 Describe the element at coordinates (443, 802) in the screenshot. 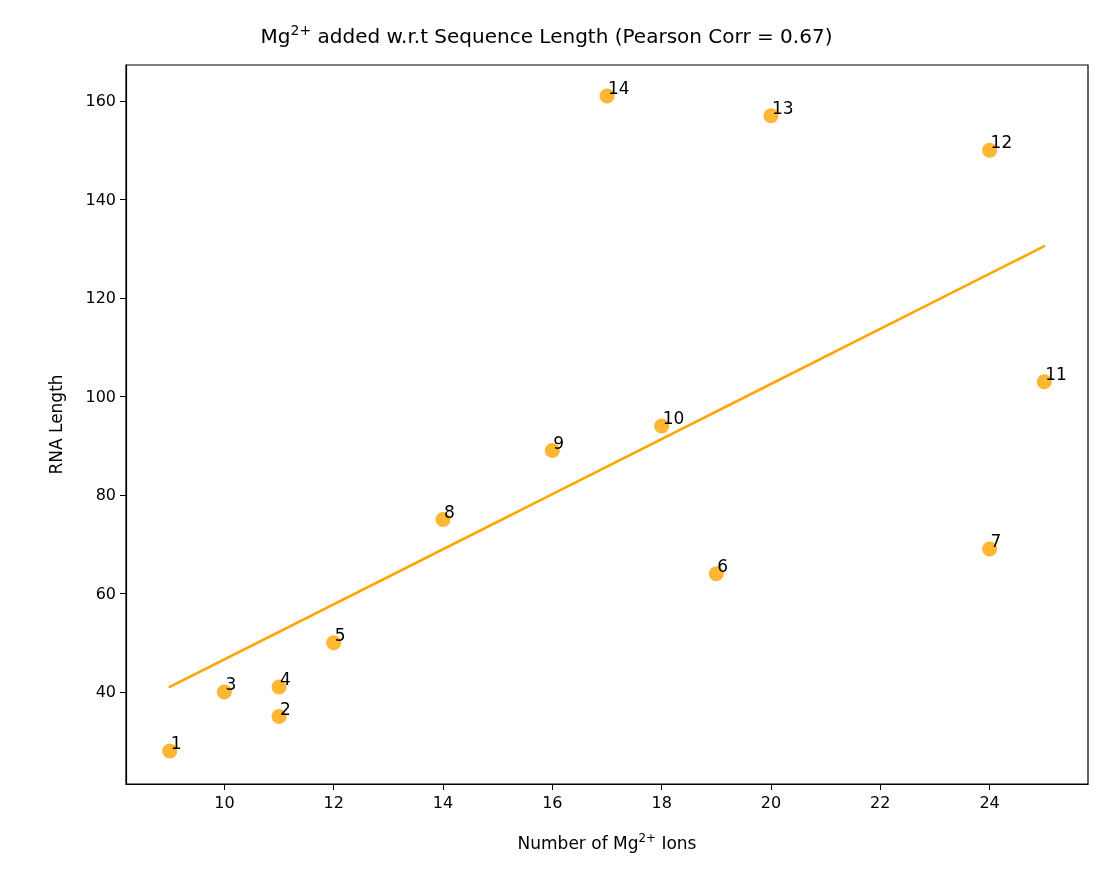

I see `x-tick-label: 14` at that location.